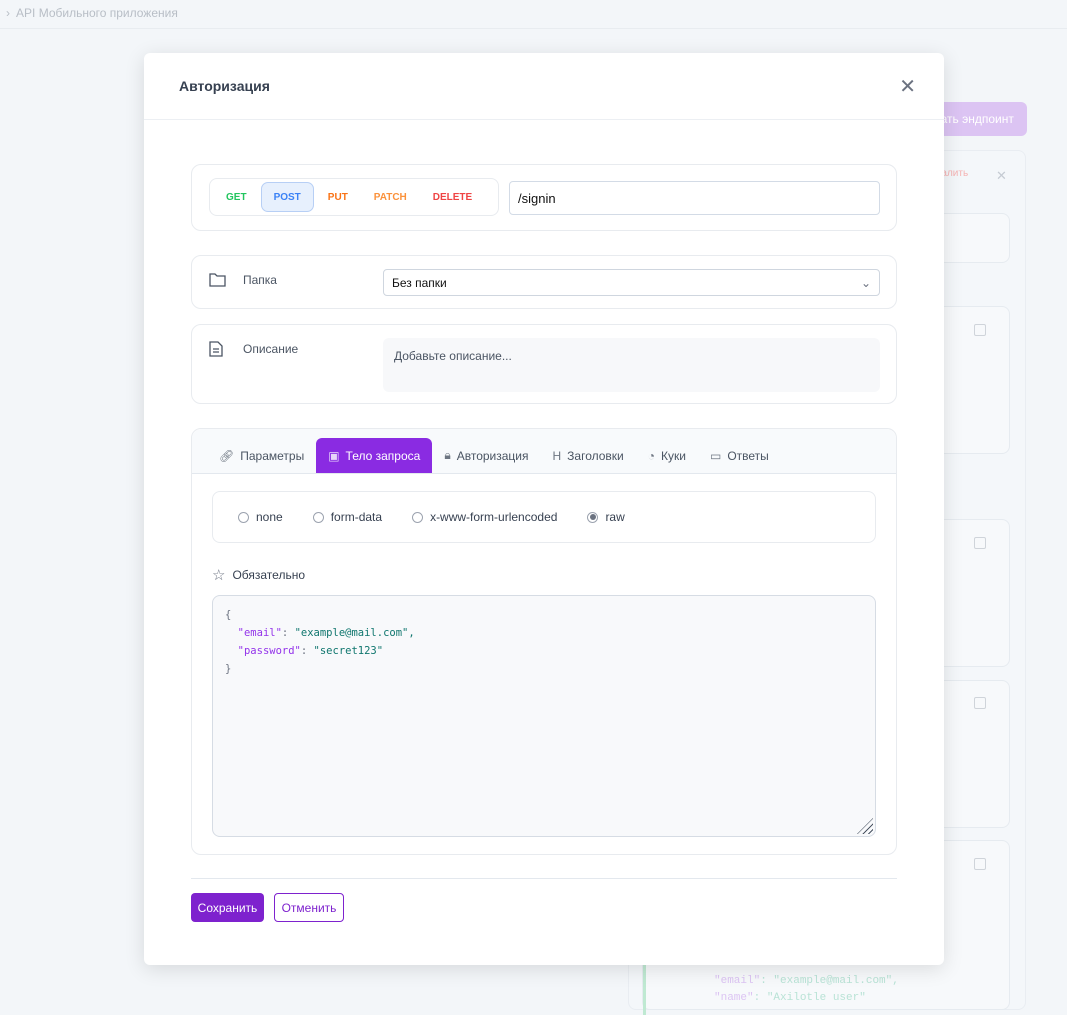 The width and height of the screenshot is (1067, 1015). What do you see at coordinates (790, 998) in the screenshot?
I see `code-line: "name": "Axilotle user"` at bounding box center [790, 998].